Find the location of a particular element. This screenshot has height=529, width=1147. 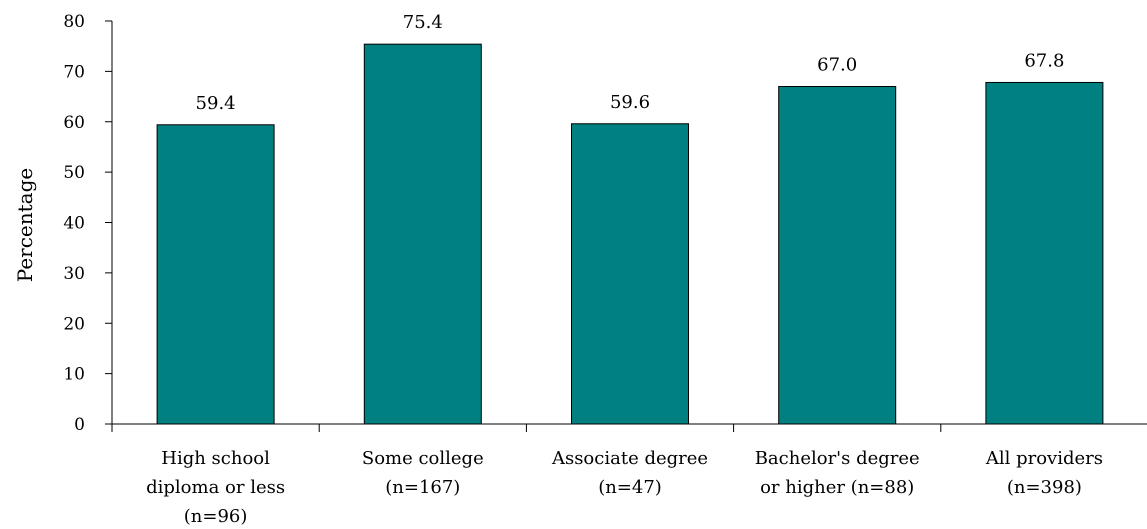

x-axis is located at coordinates (629, 427).